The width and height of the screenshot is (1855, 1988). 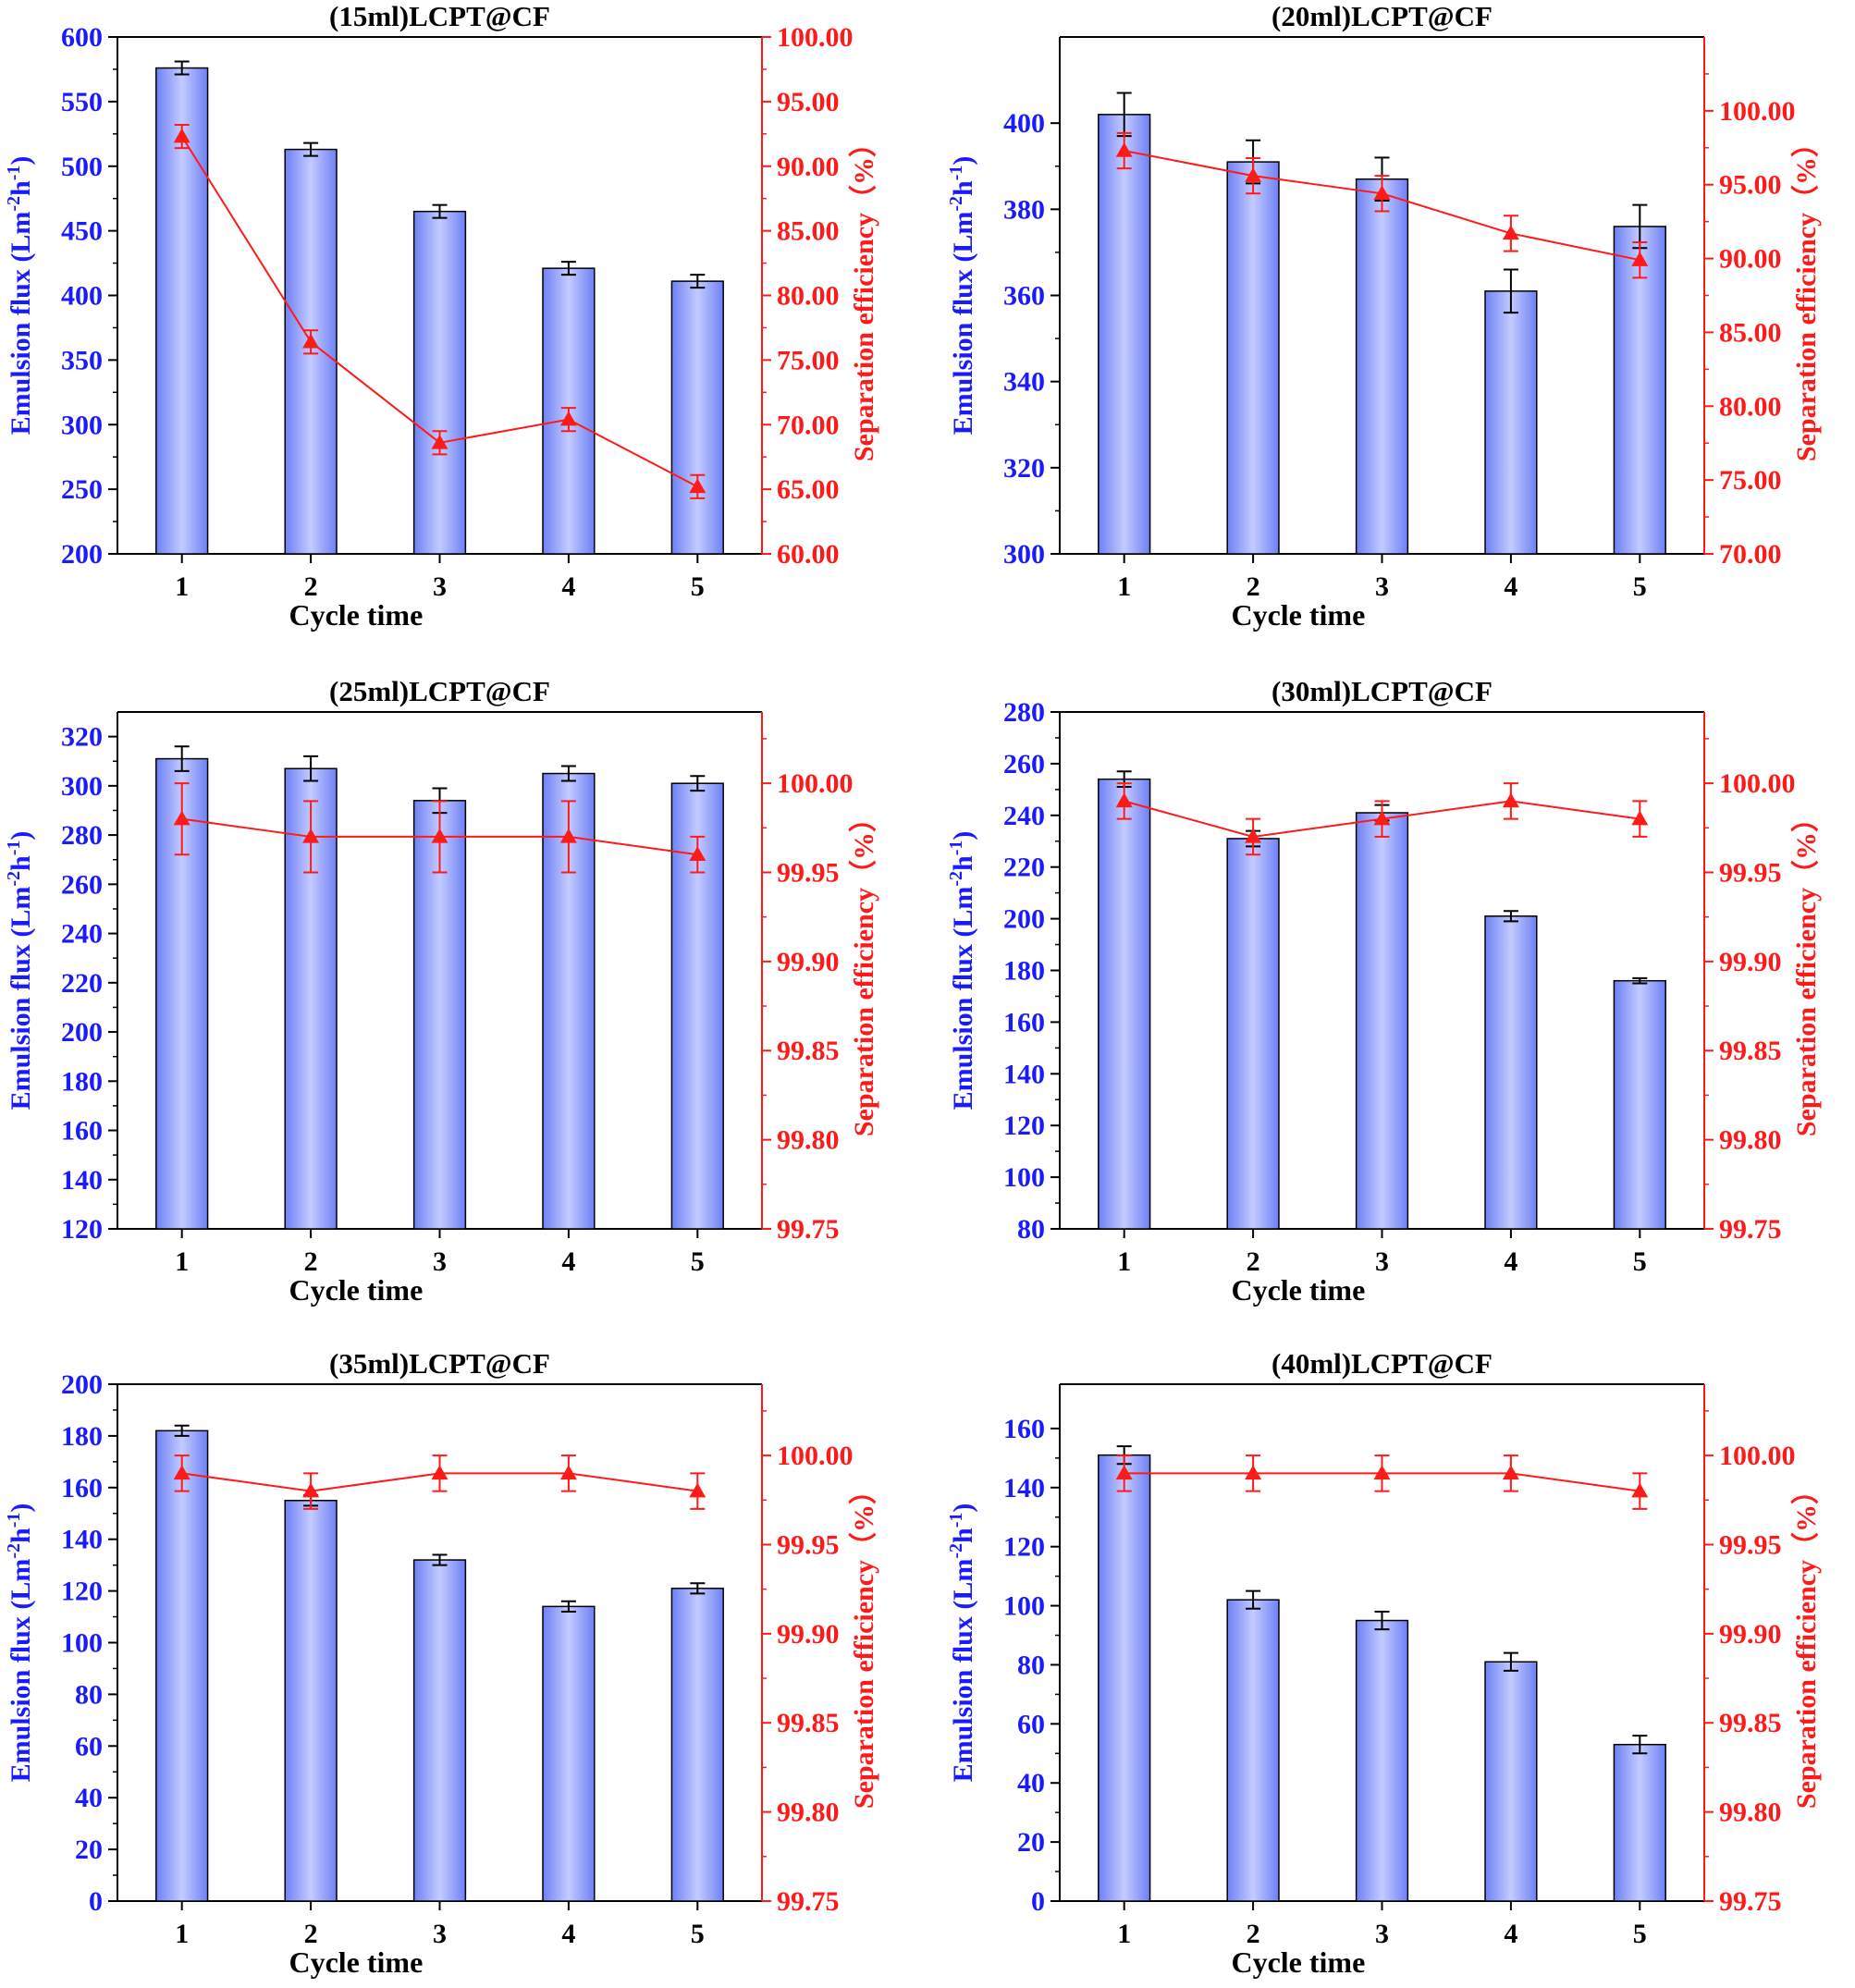 I want to click on left-tick-label: 320, so click(x=82, y=737).